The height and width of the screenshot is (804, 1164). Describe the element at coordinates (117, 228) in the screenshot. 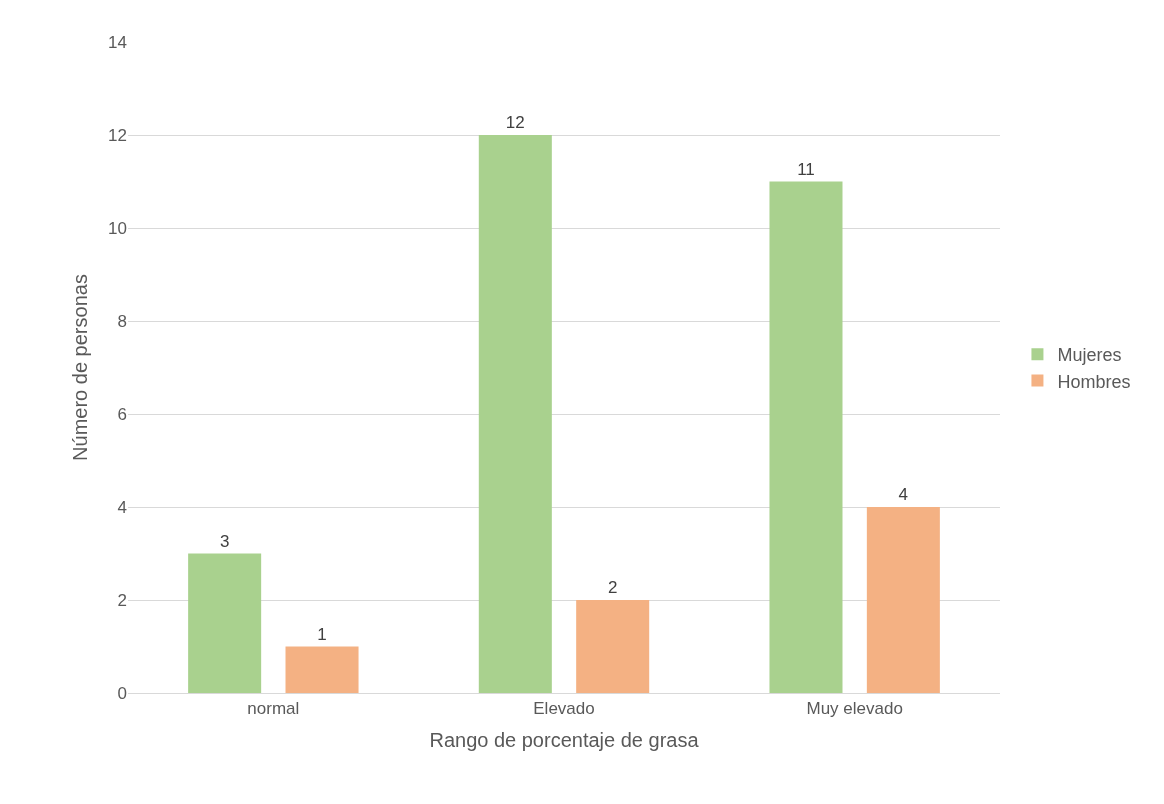

I see `y-tick-label: 10` at that location.